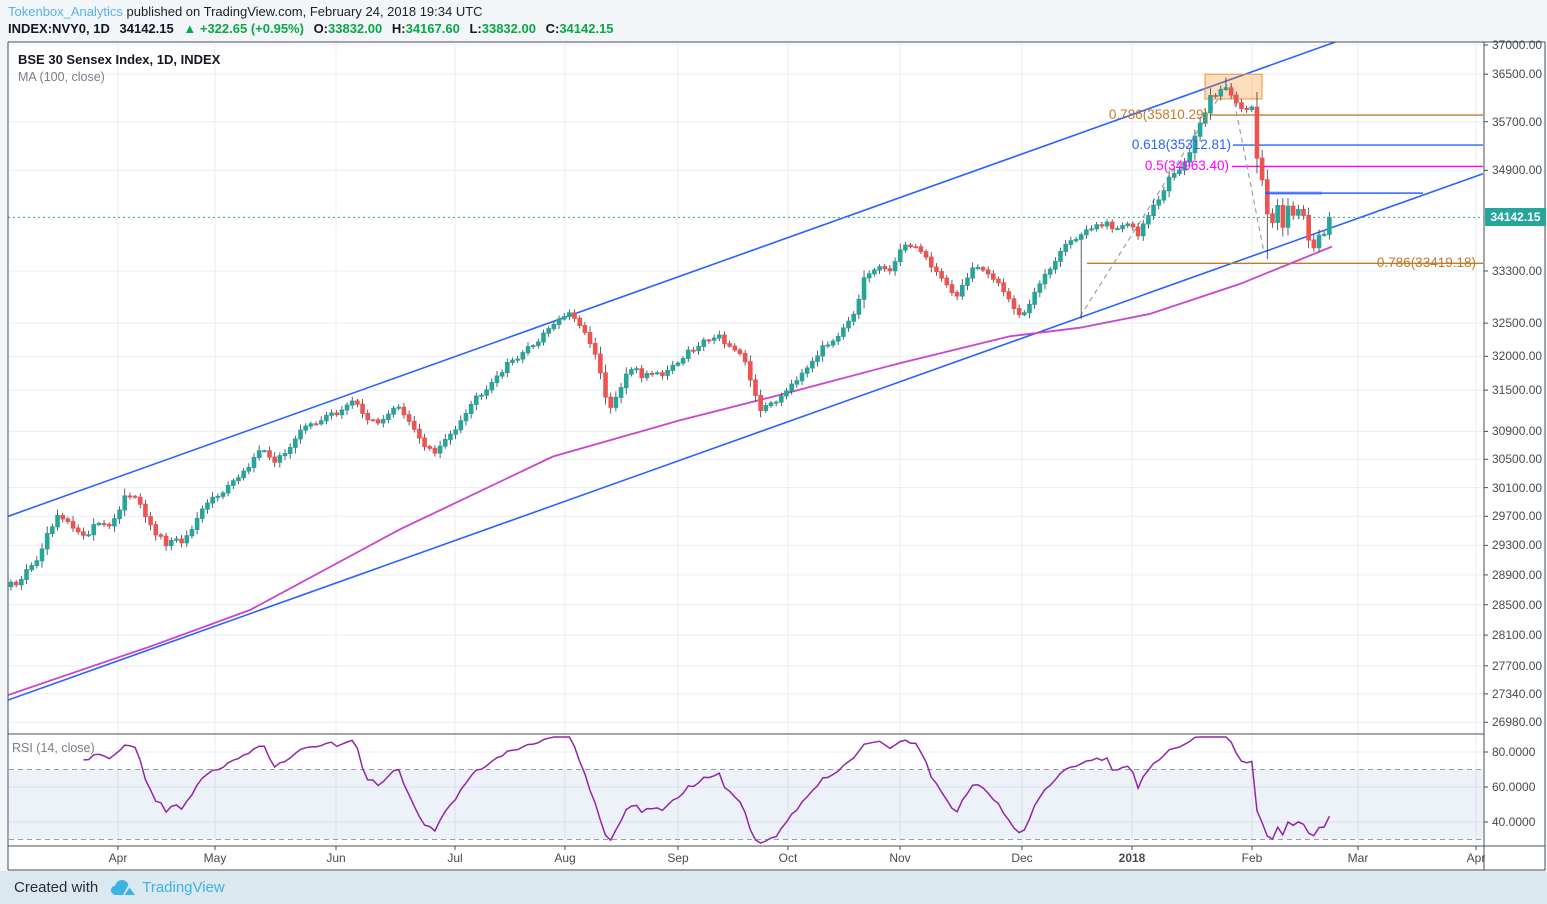  What do you see at coordinates (678, 858) in the screenshot?
I see `time-axis-label: Sep` at bounding box center [678, 858].